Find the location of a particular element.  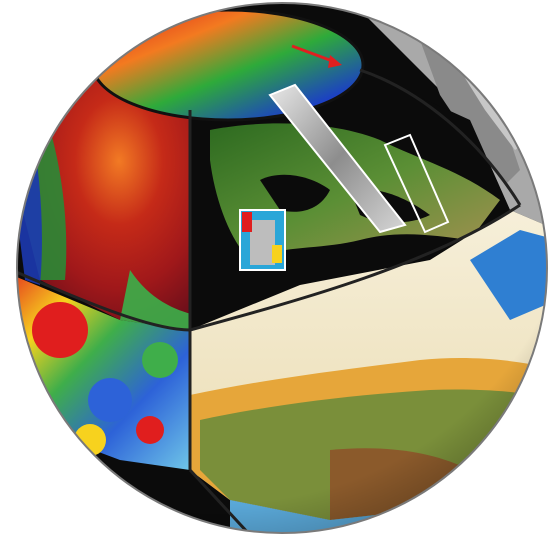

red-arrow-icon is located at coordinates (316, 56).